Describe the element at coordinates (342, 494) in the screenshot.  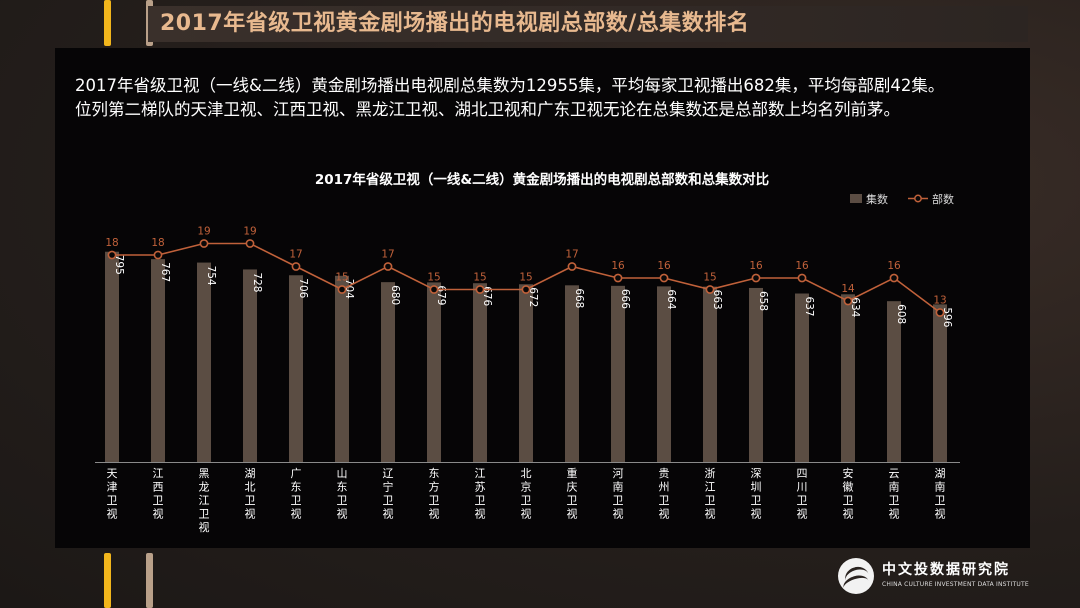
I see `x-tick-label-5: 山东卫视` at that location.